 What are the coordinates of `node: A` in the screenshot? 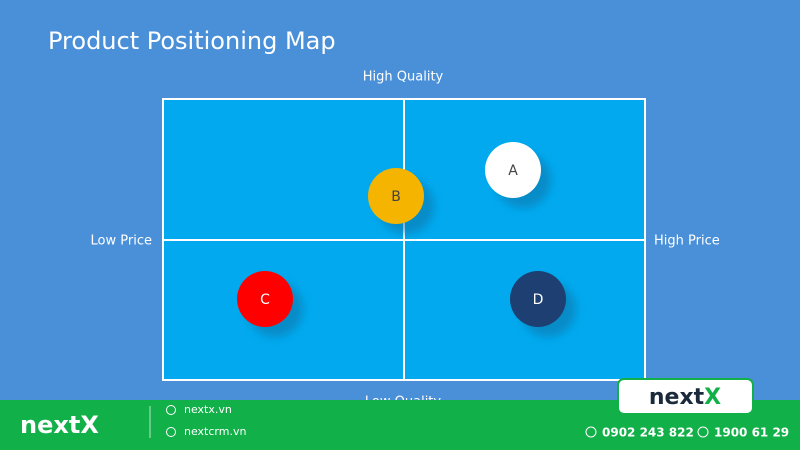 It's located at (518, 175).